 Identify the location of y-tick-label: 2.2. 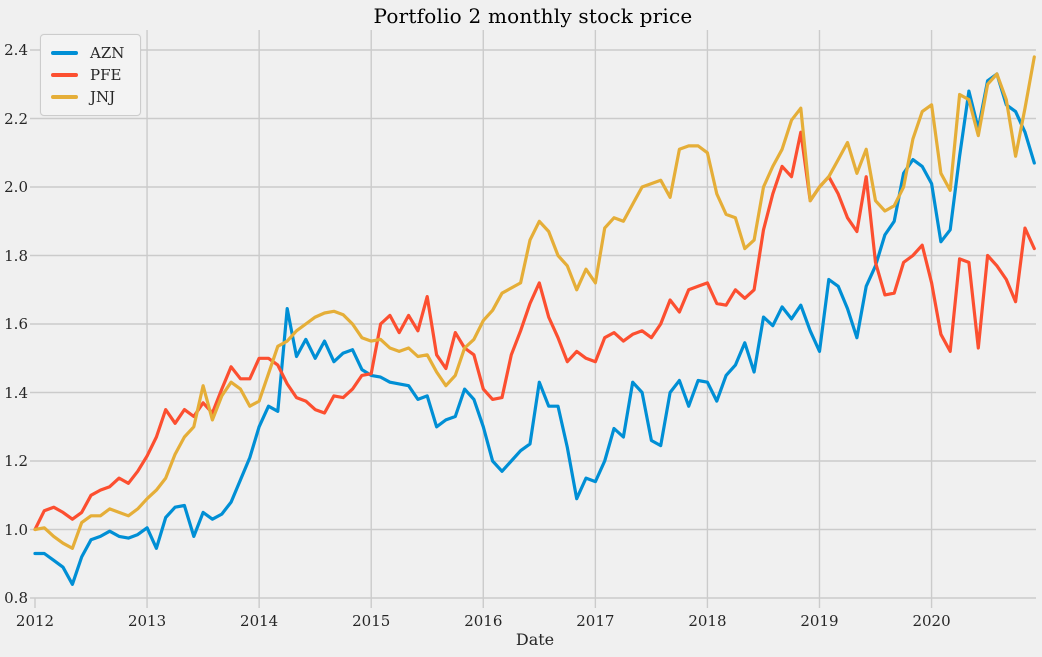
(16, 118).